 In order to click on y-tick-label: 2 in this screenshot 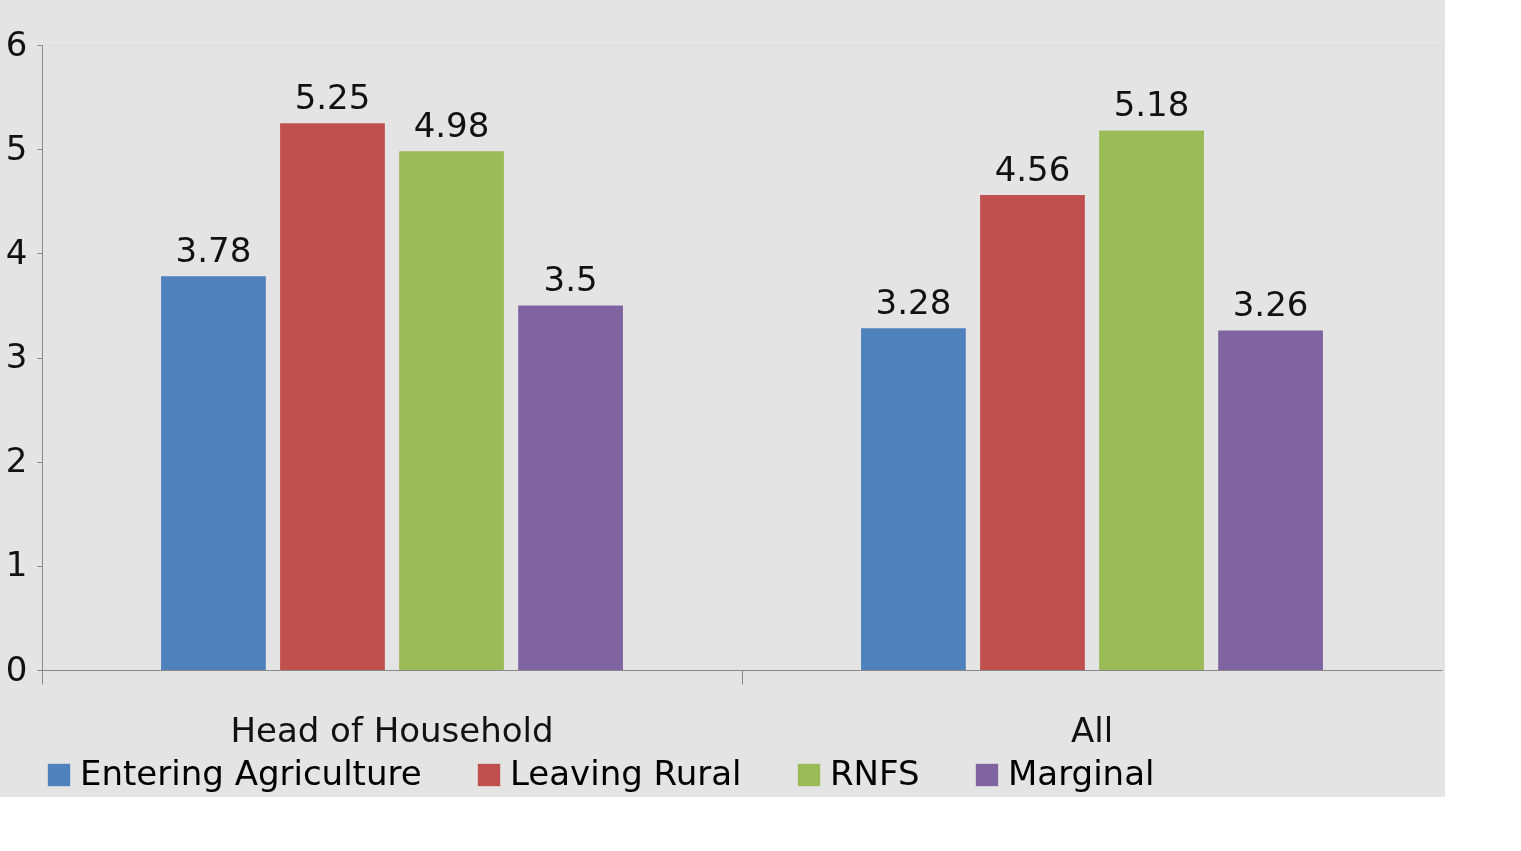, I will do `click(16, 460)`.